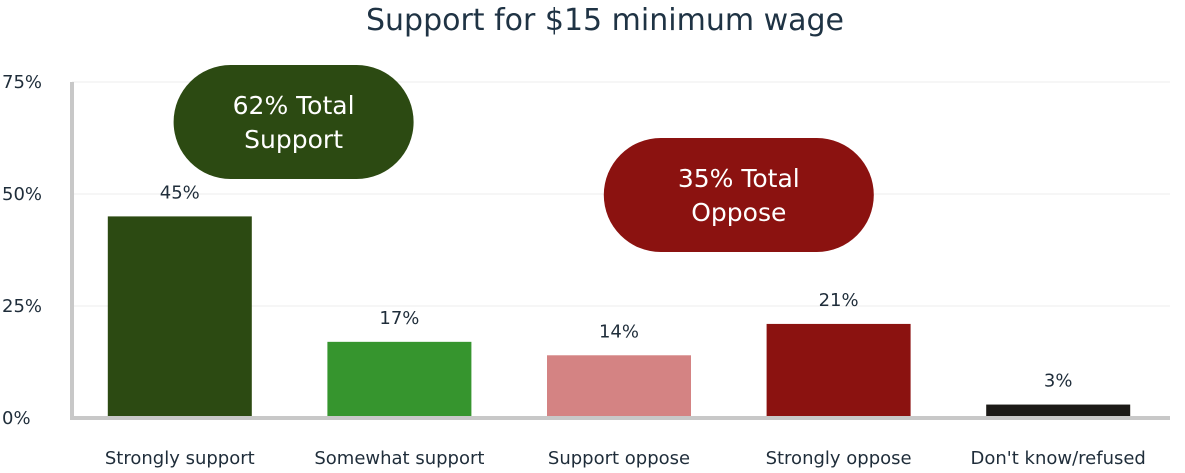 The image size is (1185, 473). I want to click on callout-line-1: 35% Total, so click(739, 178).